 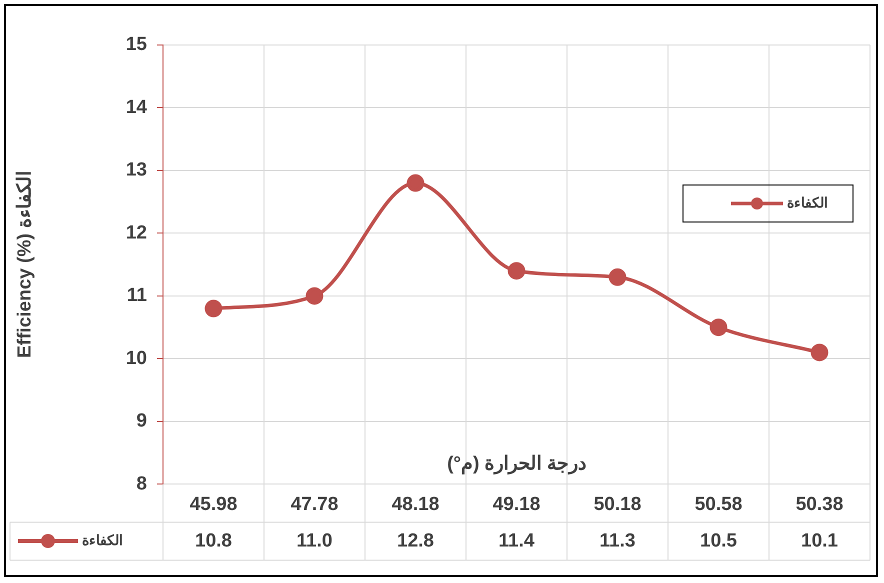 What do you see at coordinates (819, 541) in the screenshot?
I see `data-label: 10.1` at bounding box center [819, 541].